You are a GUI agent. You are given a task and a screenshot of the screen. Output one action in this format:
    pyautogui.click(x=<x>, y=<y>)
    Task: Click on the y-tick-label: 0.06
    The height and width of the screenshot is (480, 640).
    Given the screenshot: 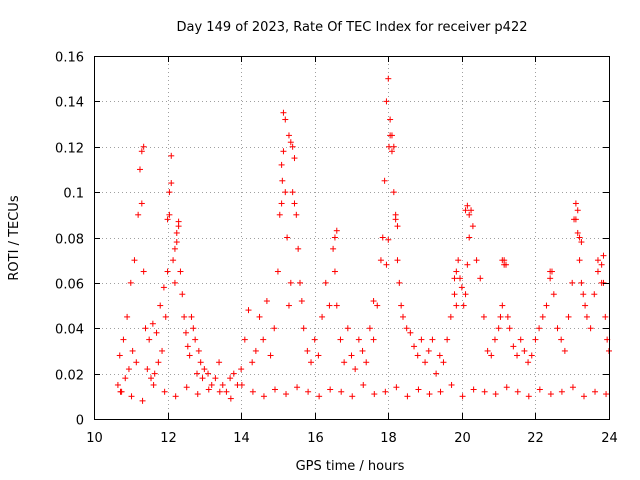 What is the action you would take?
    pyautogui.click(x=69, y=285)
    